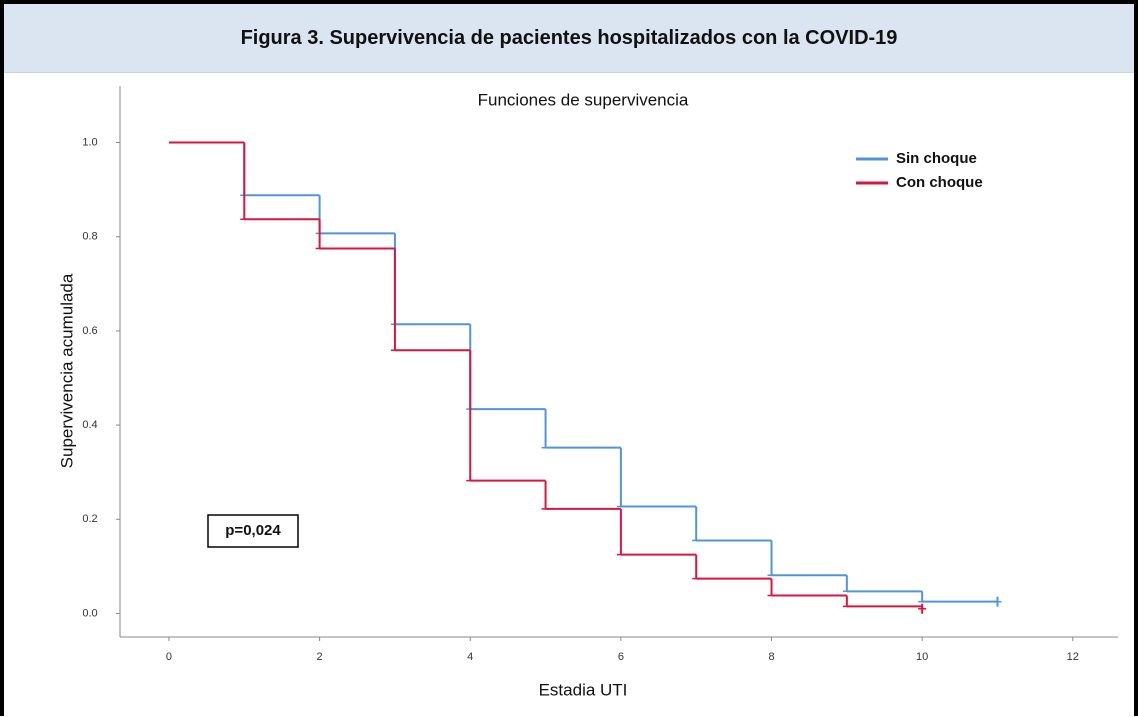 The height and width of the screenshot is (717, 1138). Describe the element at coordinates (939, 182) in the screenshot. I see `legend-label: Con choque` at that location.